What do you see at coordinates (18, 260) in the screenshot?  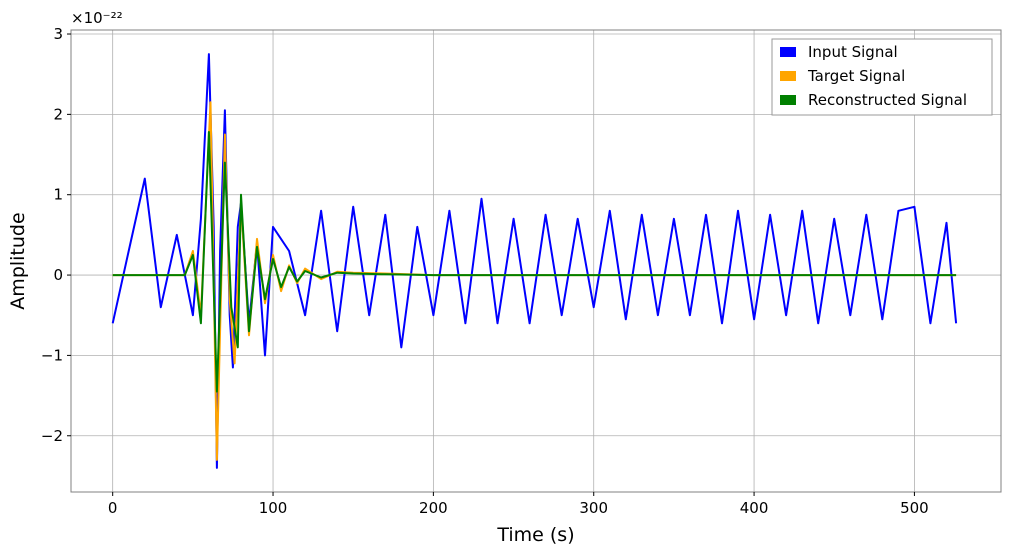 I see `y-axis-label: Amplitude` at bounding box center [18, 260].